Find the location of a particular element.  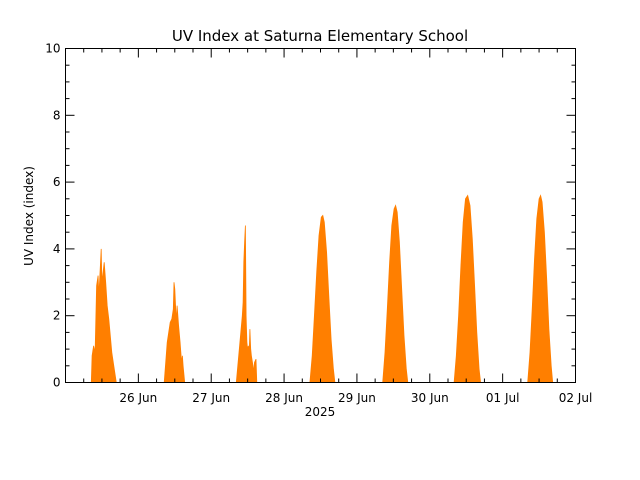

x-tick-label: 27 Jun is located at coordinates (211, 398).